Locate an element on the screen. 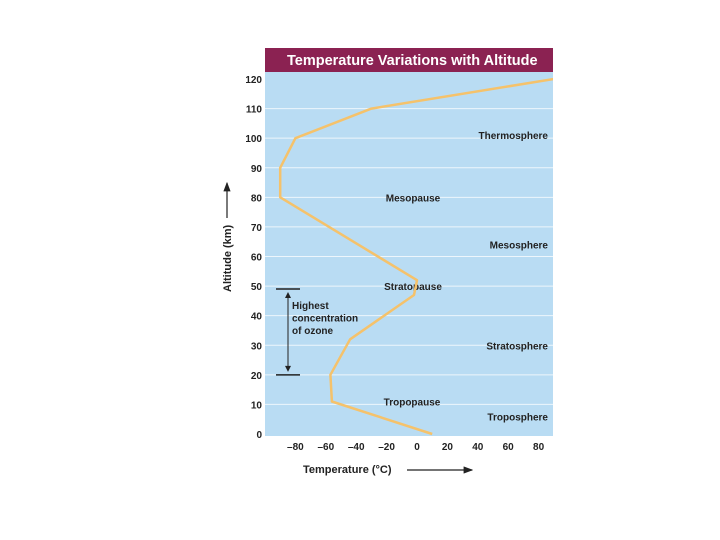 The image size is (720, 540). x-tick-label: 0 is located at coordinates (417, 447).